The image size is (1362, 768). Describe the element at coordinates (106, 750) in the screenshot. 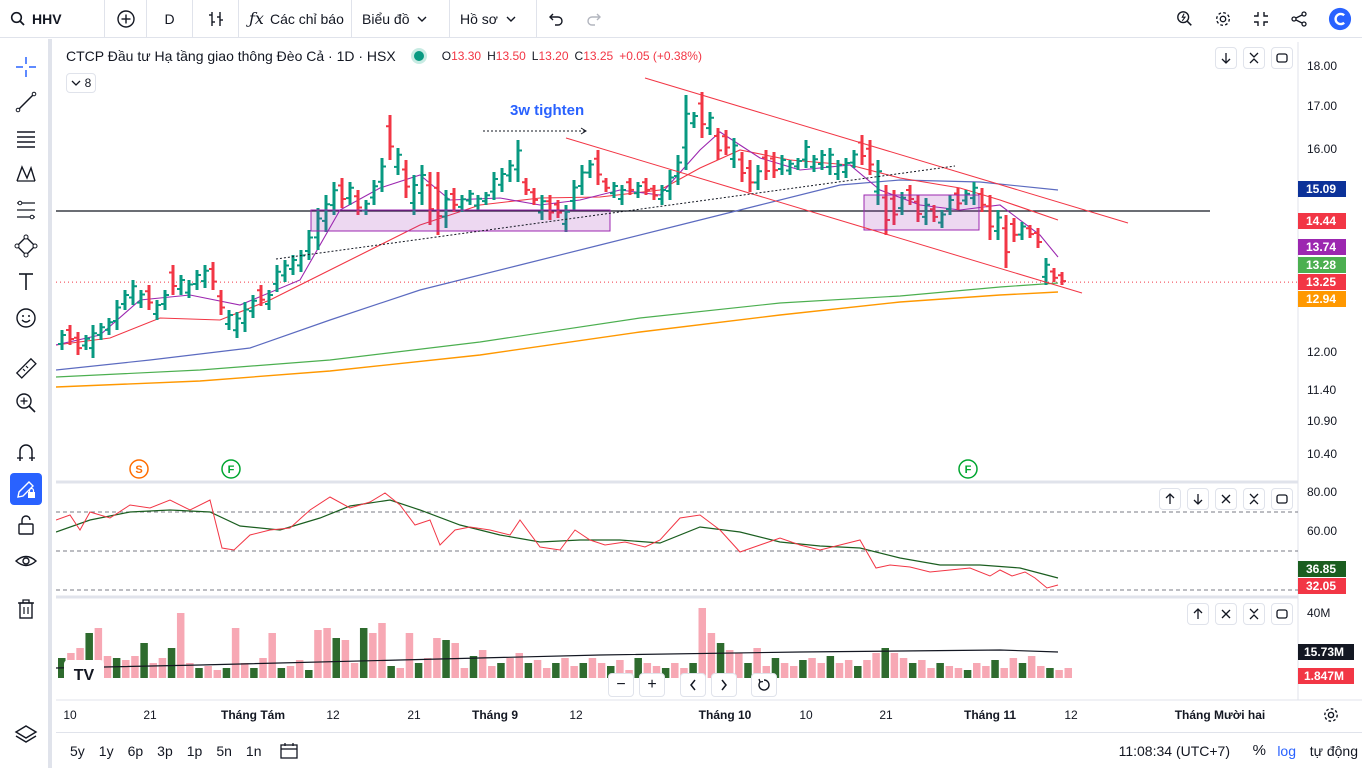

I see `timeframe-1y: 1y` at that location.